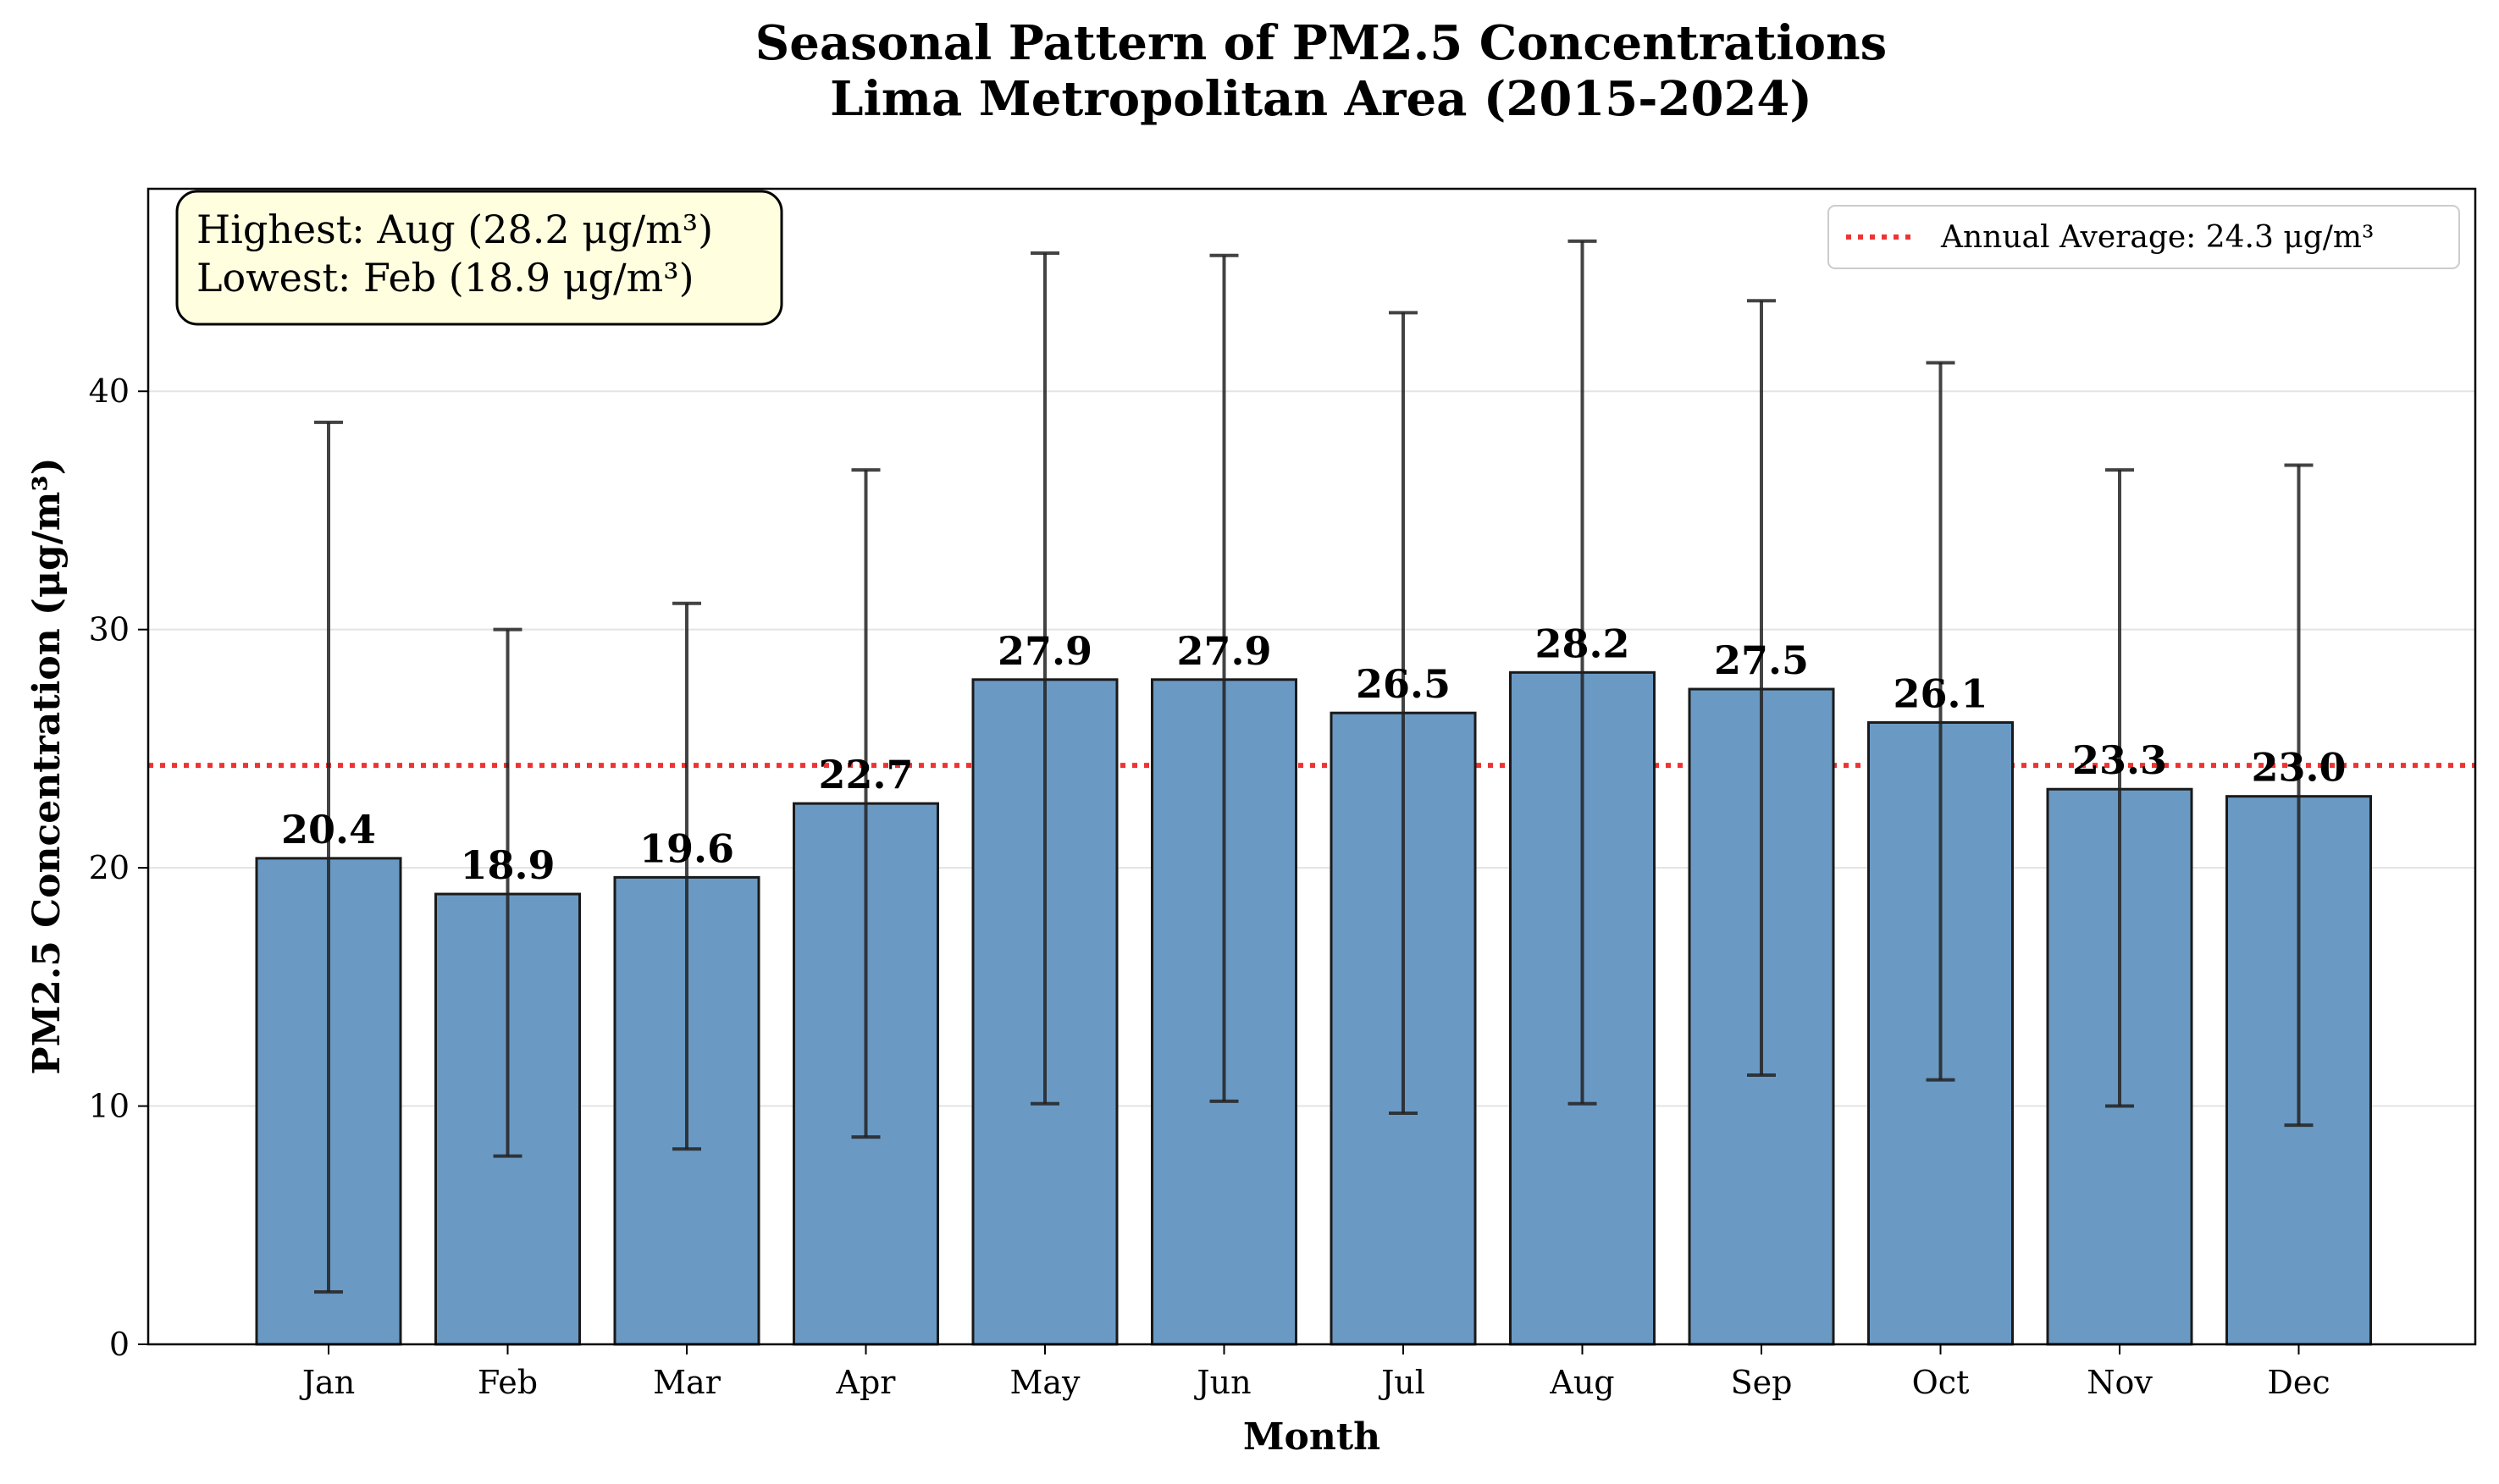  I want to click on annotation-highest: Highest: Aug (28.2 μg/m³), so click(454, 229).